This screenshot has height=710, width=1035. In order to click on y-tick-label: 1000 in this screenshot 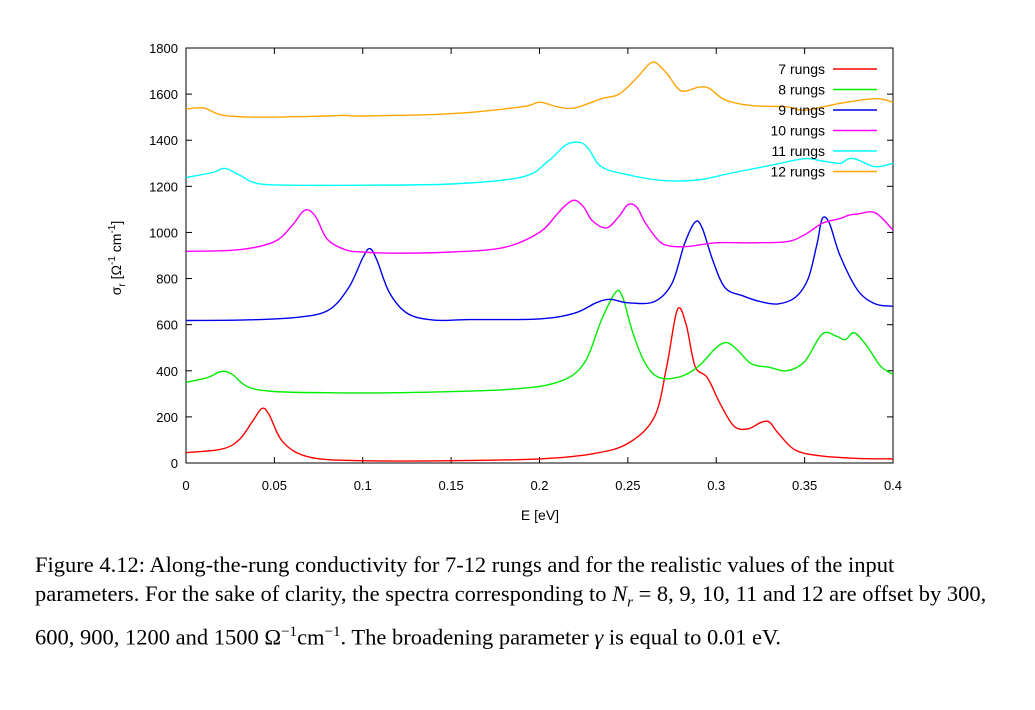, I will do `click(163, 232)`.